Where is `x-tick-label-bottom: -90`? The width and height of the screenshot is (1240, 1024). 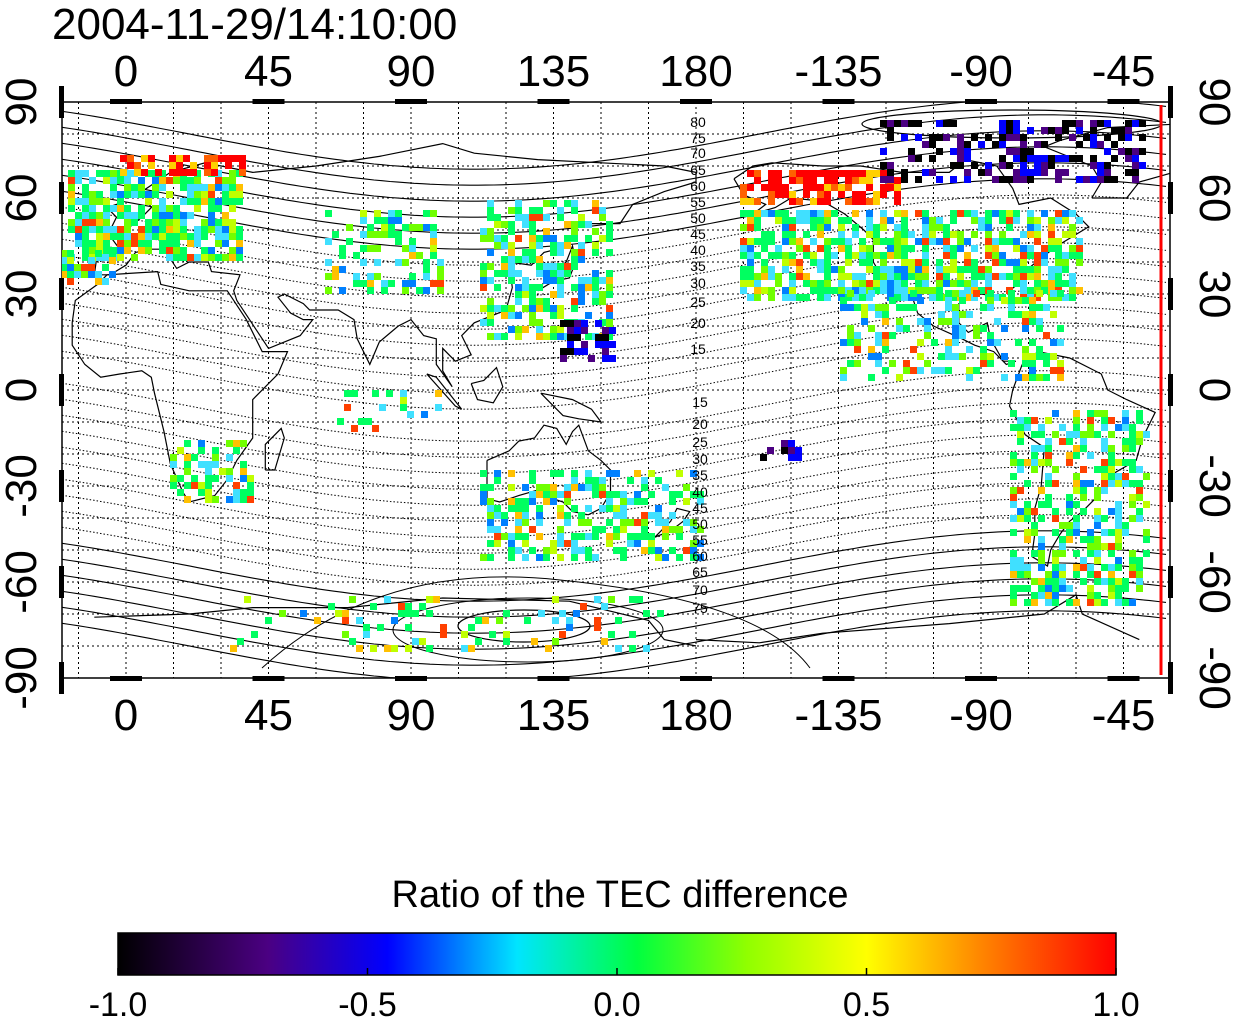 x-tick-label-bottom: -90 is located at coordinates (981, 715).